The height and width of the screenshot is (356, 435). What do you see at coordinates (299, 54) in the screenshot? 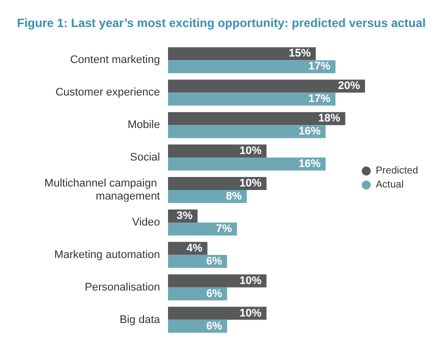
I see `data-label: 15%` at bounding box center [299, 54].